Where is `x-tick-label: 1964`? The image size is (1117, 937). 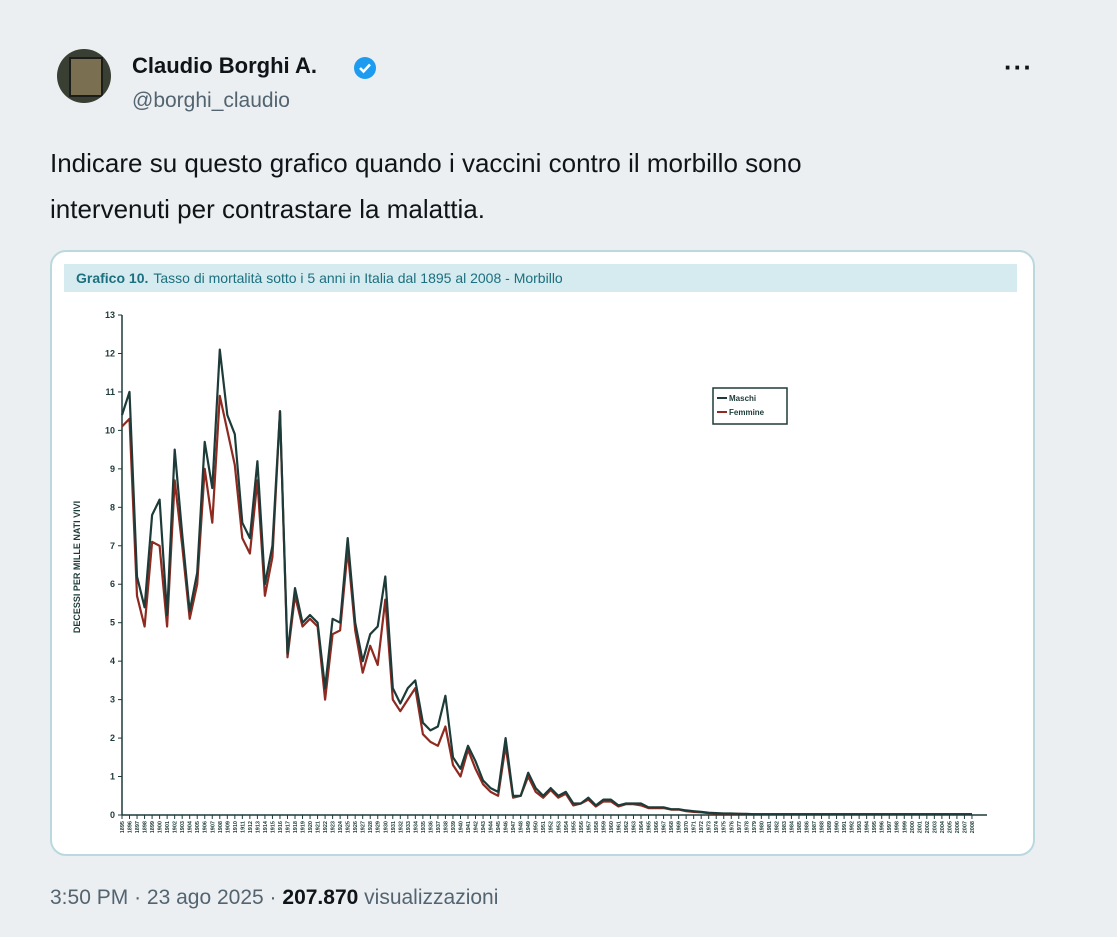
x-tick-label: 1964 is located at coordinates (642, 826).